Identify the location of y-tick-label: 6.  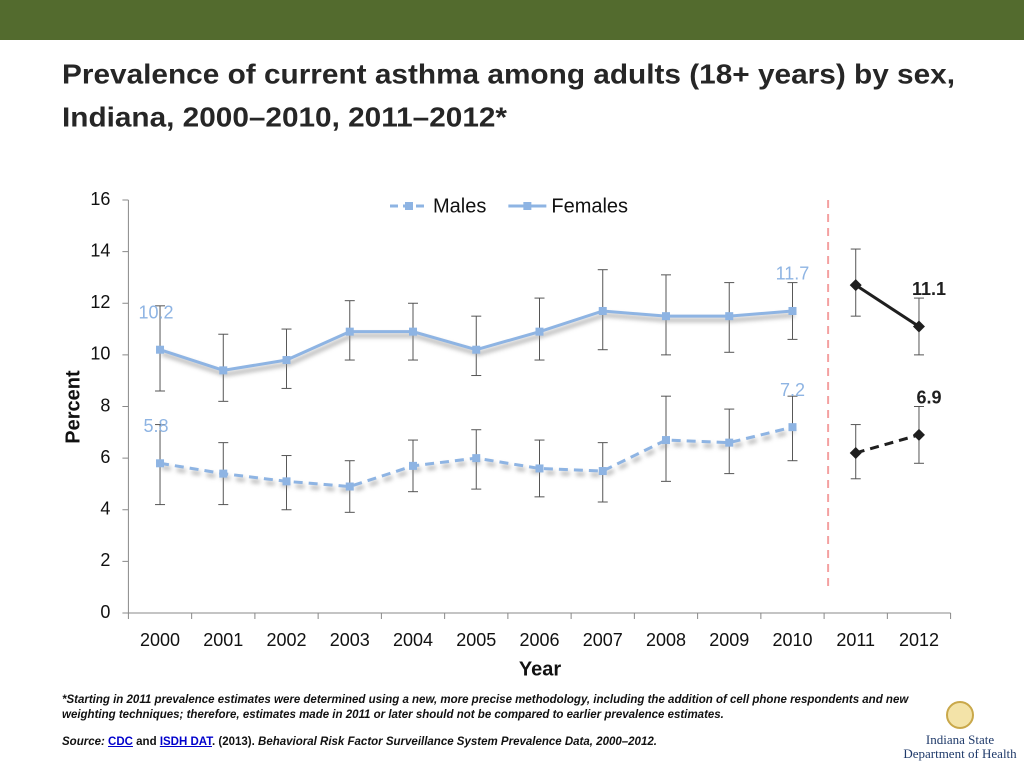
(105, 457).